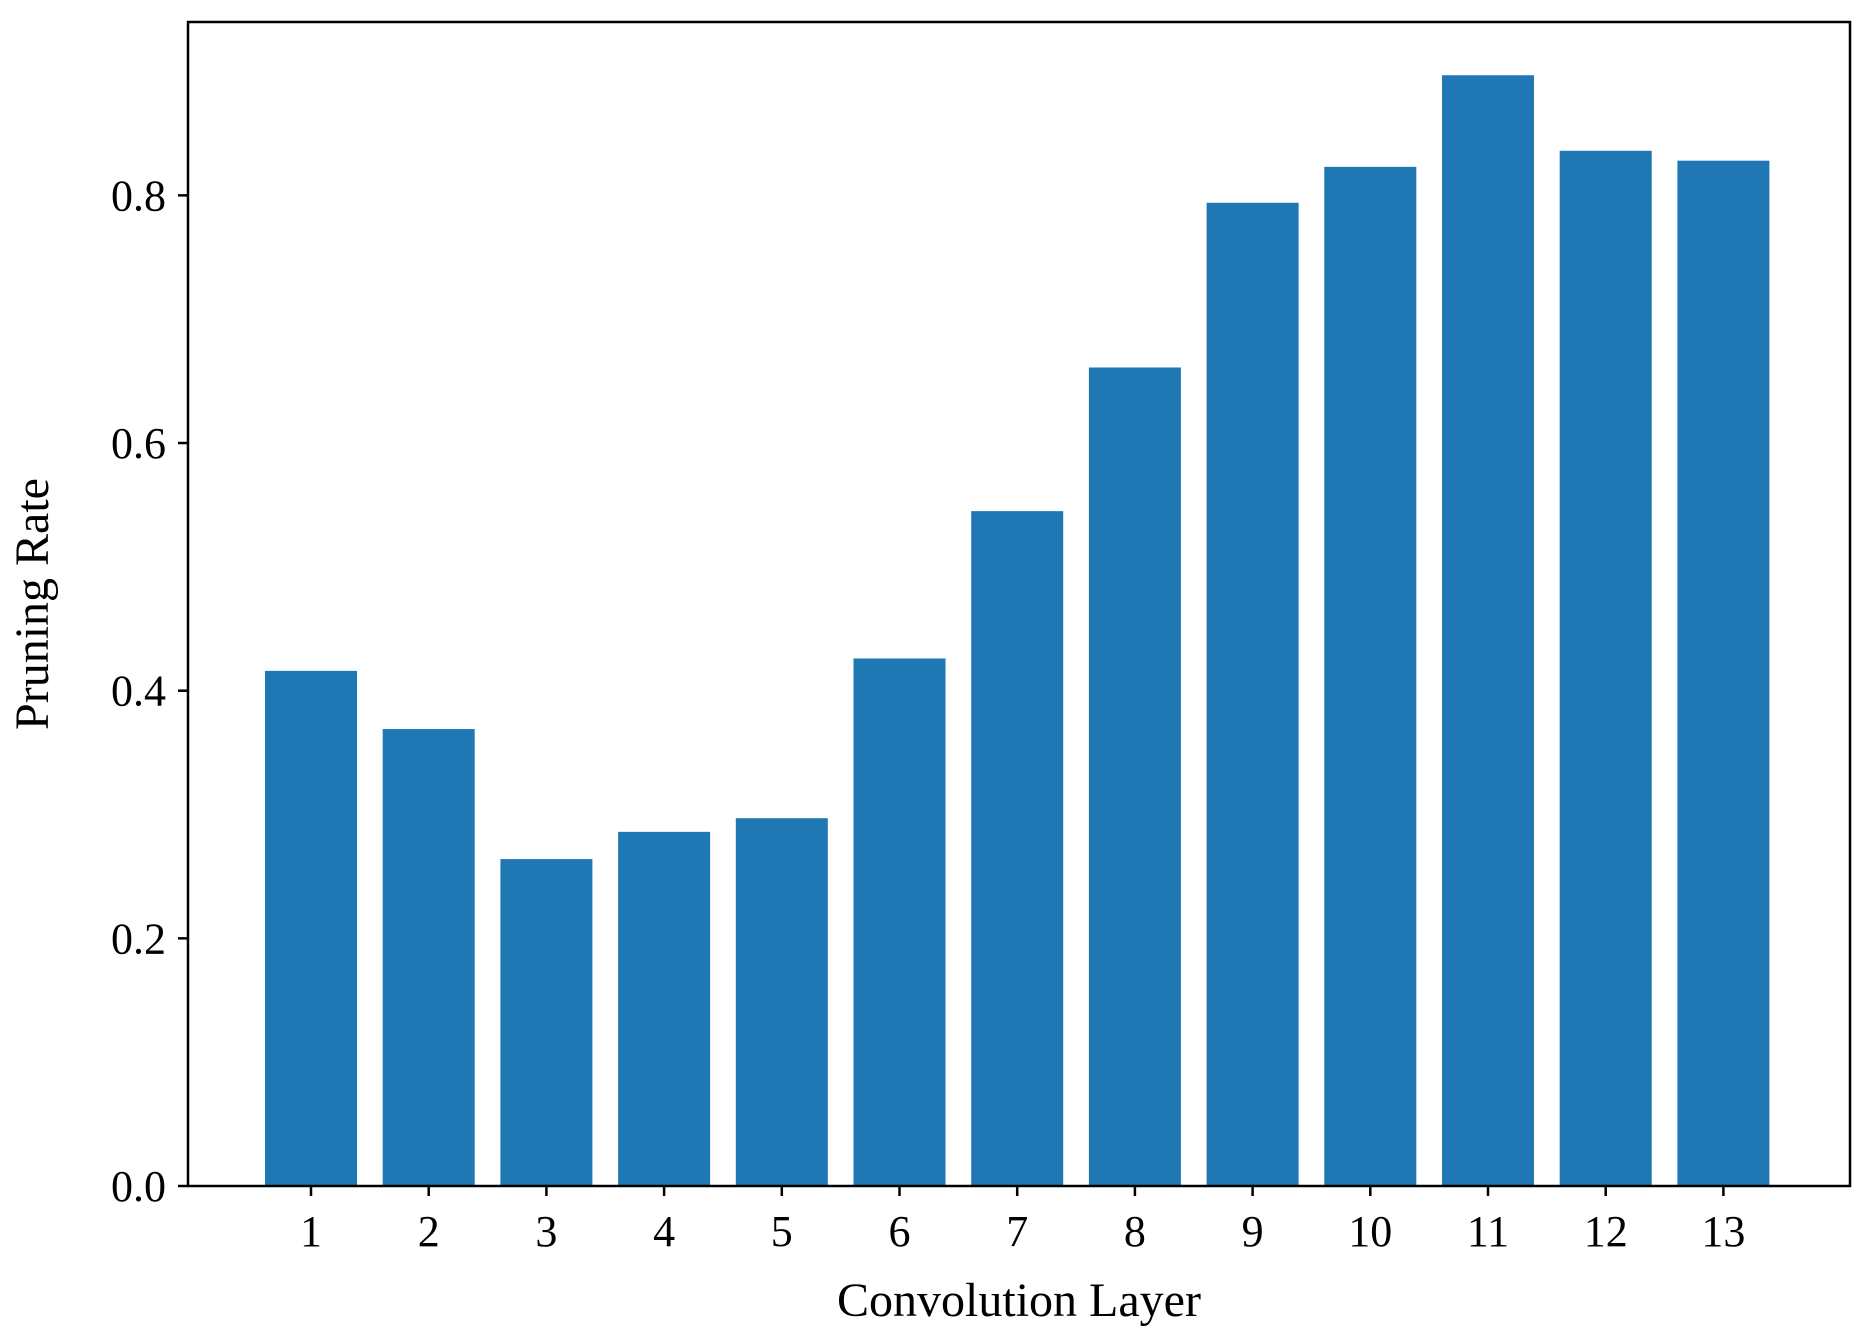  Describe the element at coordinates (1723, 1231) in the screenshot. I see `x-tick-label: 13` at that location.